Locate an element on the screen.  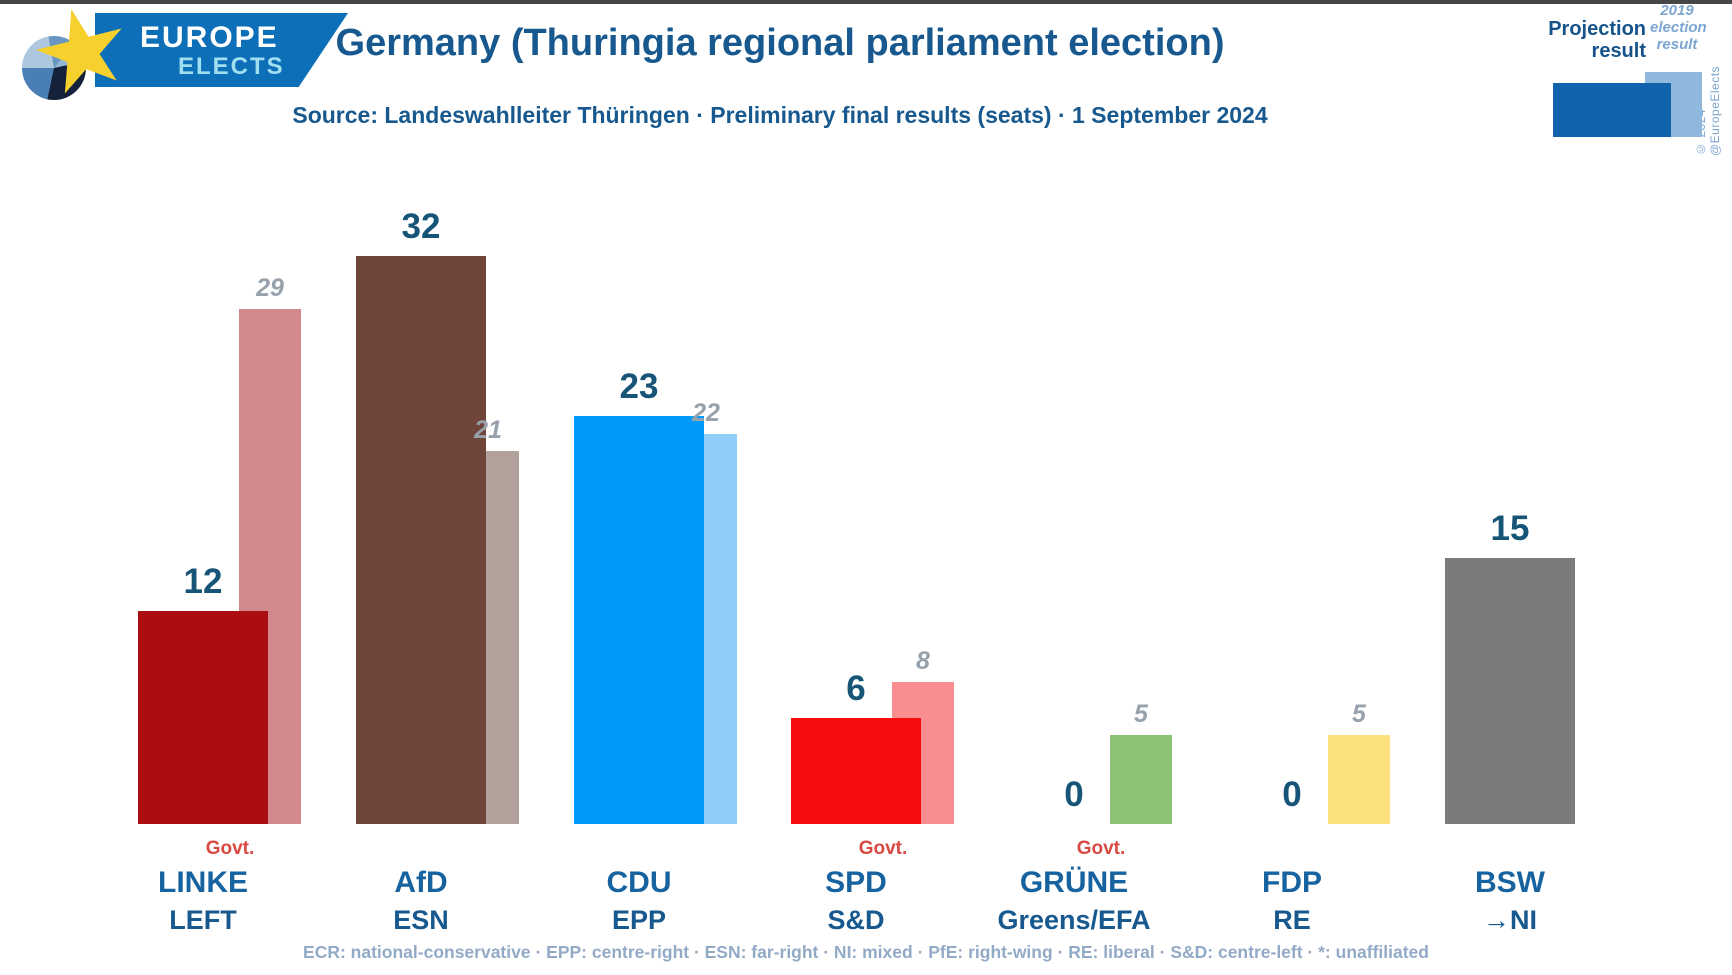
legend-previous-line2: election is located at coordinates (1678, 27).